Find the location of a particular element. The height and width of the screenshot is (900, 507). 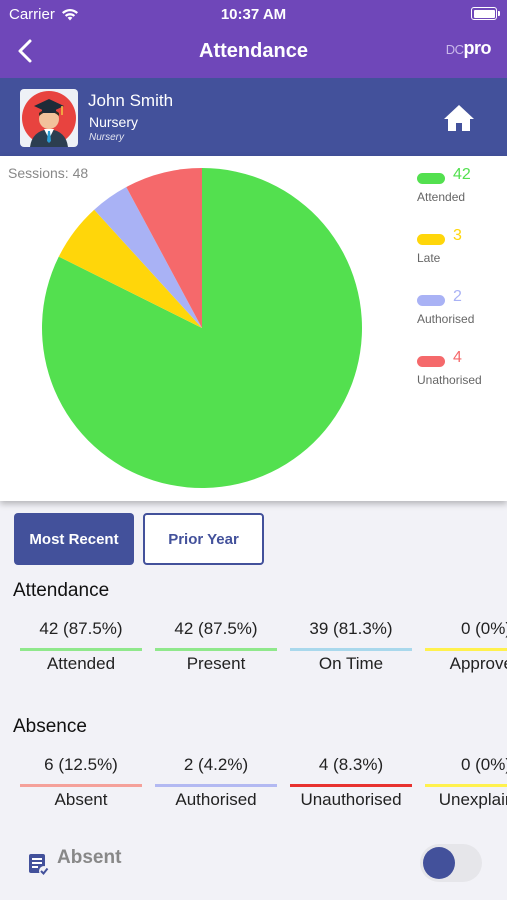

stat-present: 42 (87.5%) Present is located at coordinates (216, 654).